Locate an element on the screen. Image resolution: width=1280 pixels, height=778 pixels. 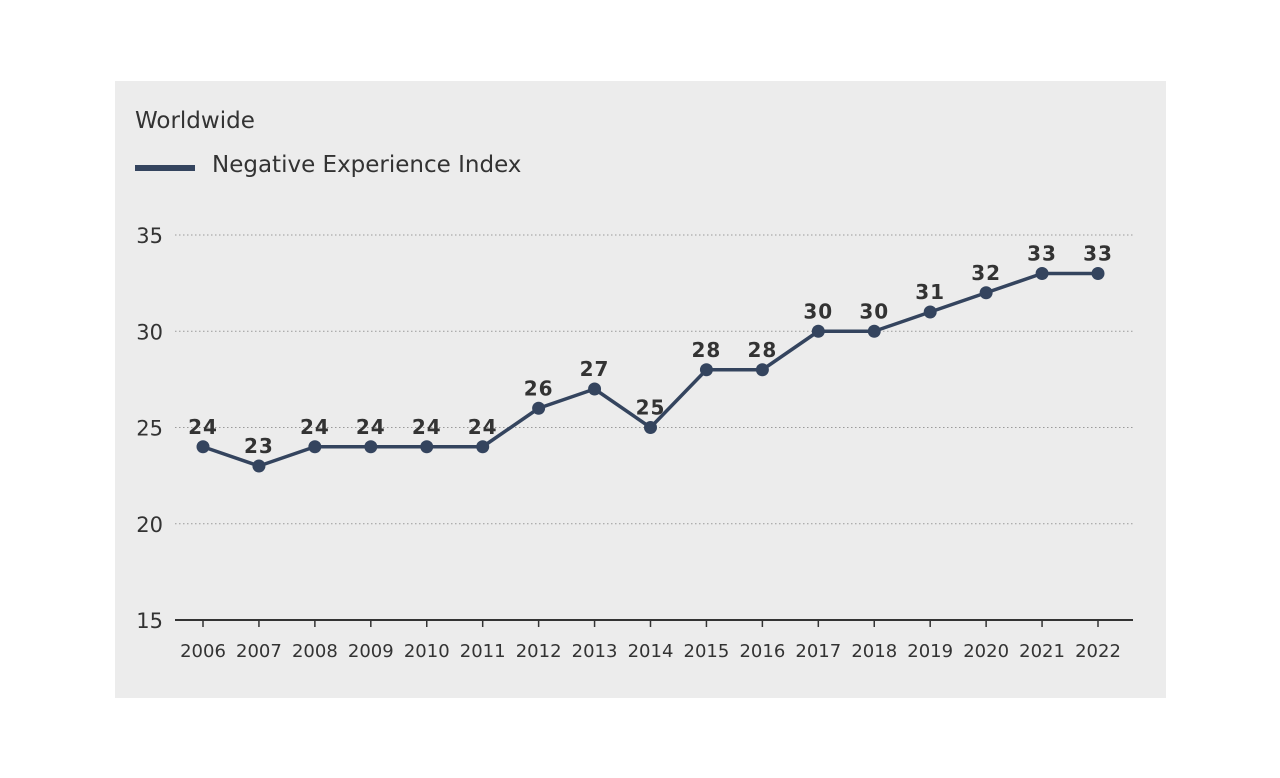
data-label: 32 is located at coordinates (986, 273).